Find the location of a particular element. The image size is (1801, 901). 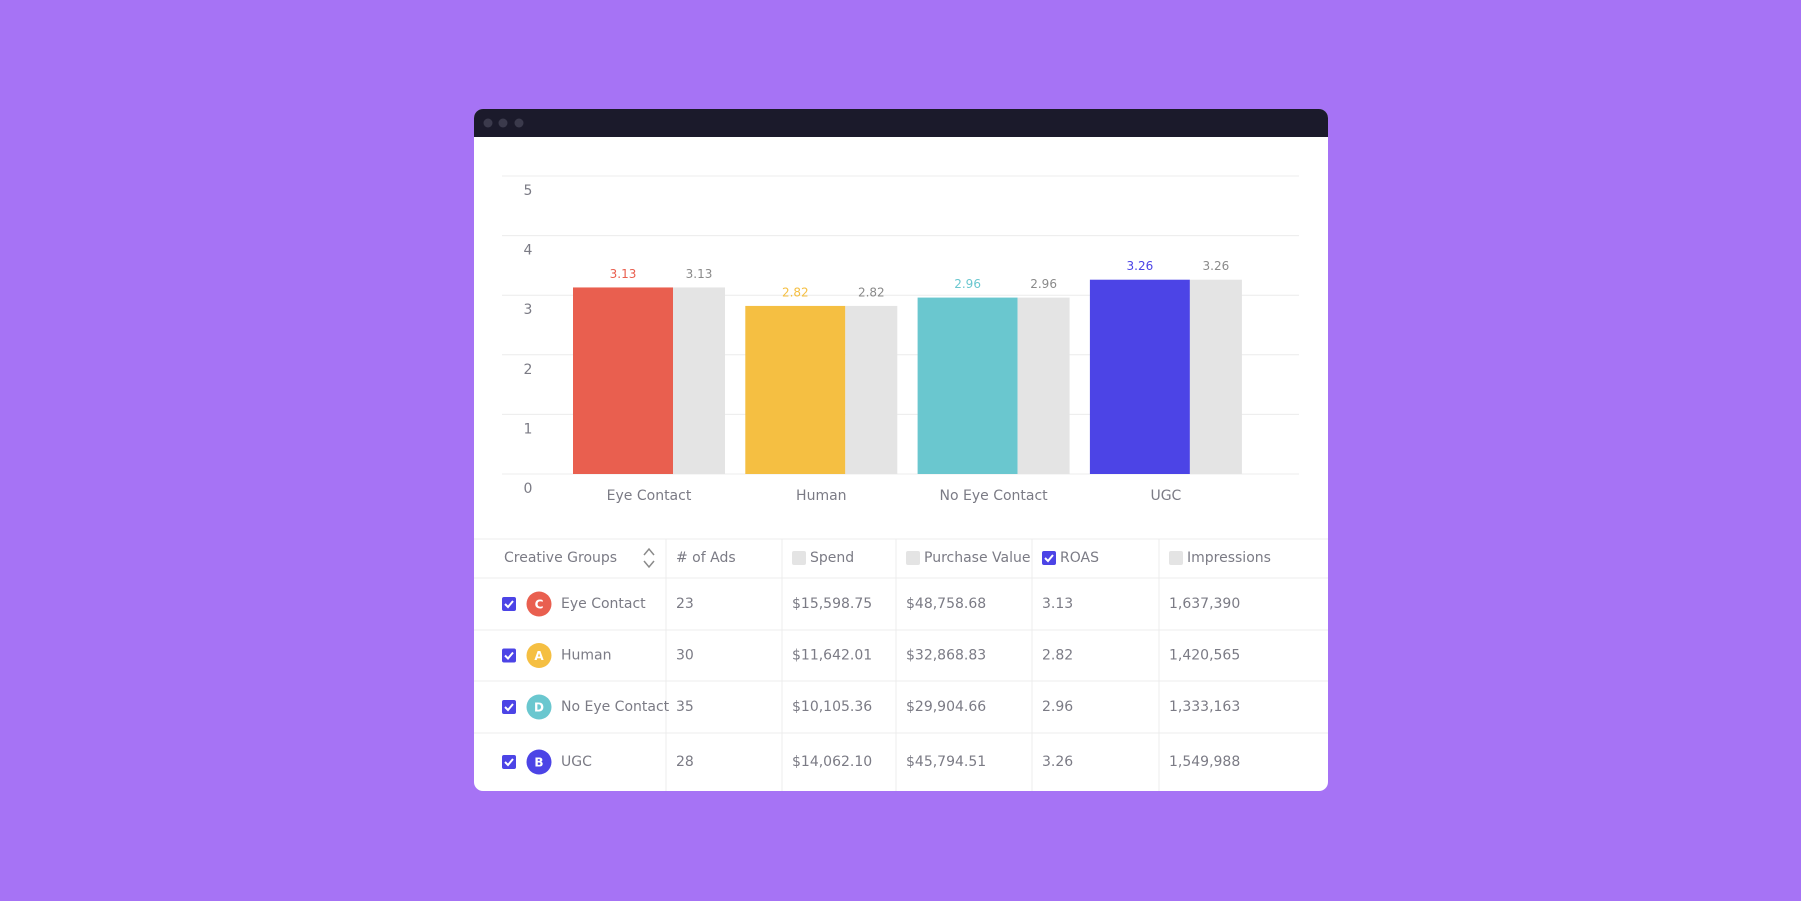

badge-letter: D is located at coordinates (539, 708).